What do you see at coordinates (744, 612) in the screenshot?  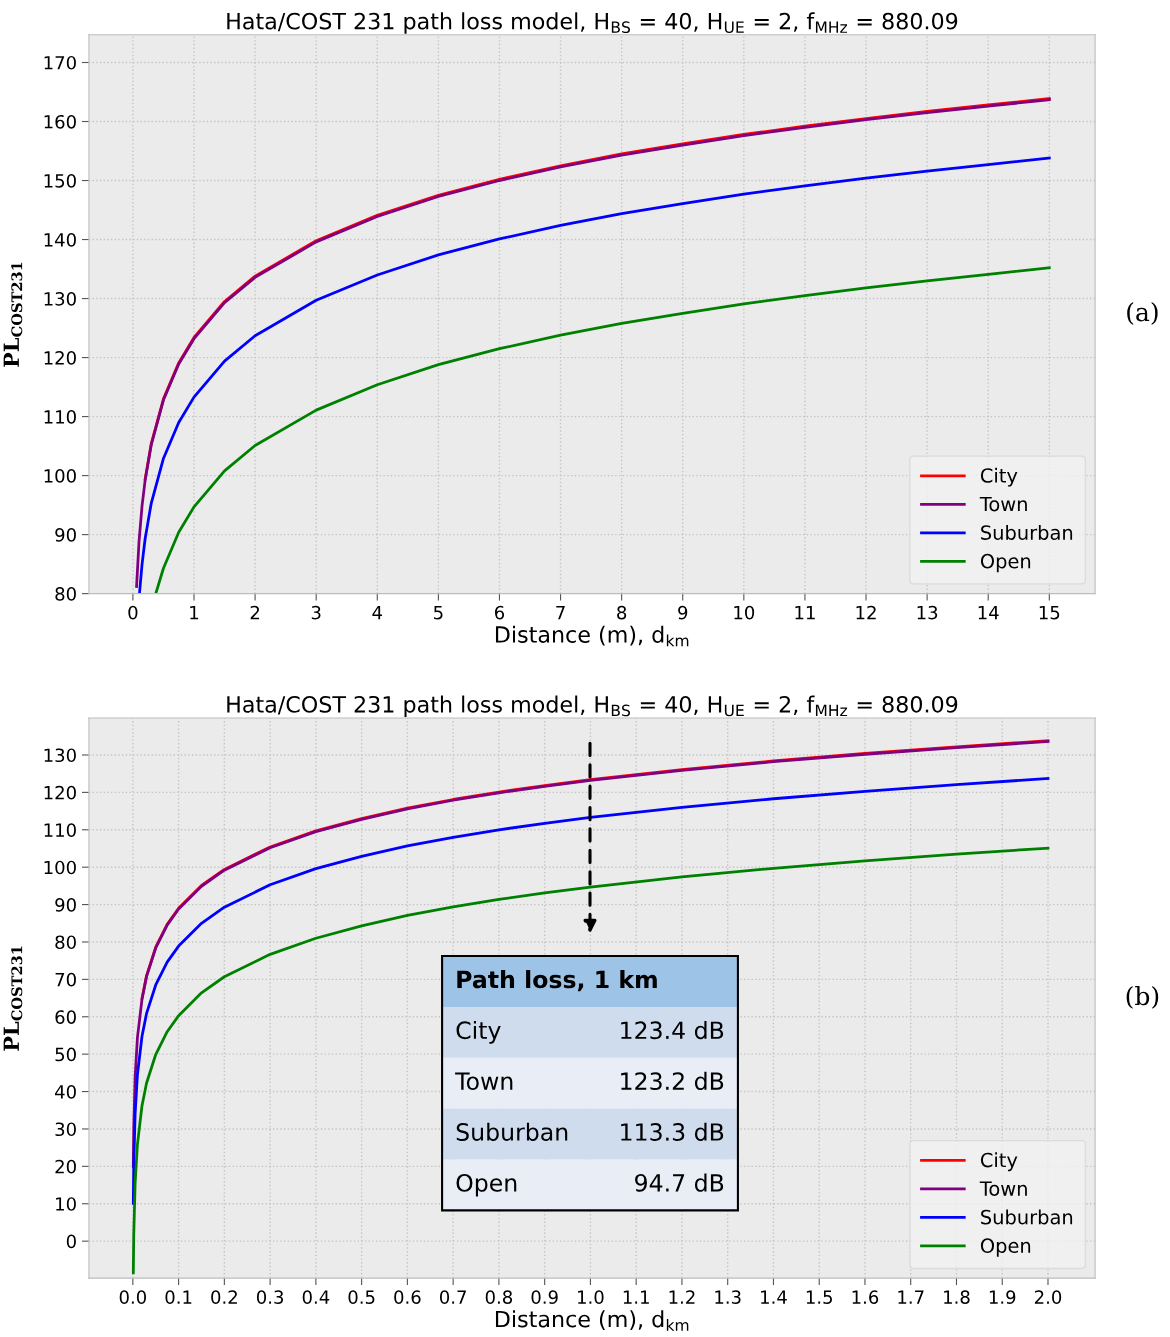 I see `x-tick-label: 10` at bounding box center [744, 612].